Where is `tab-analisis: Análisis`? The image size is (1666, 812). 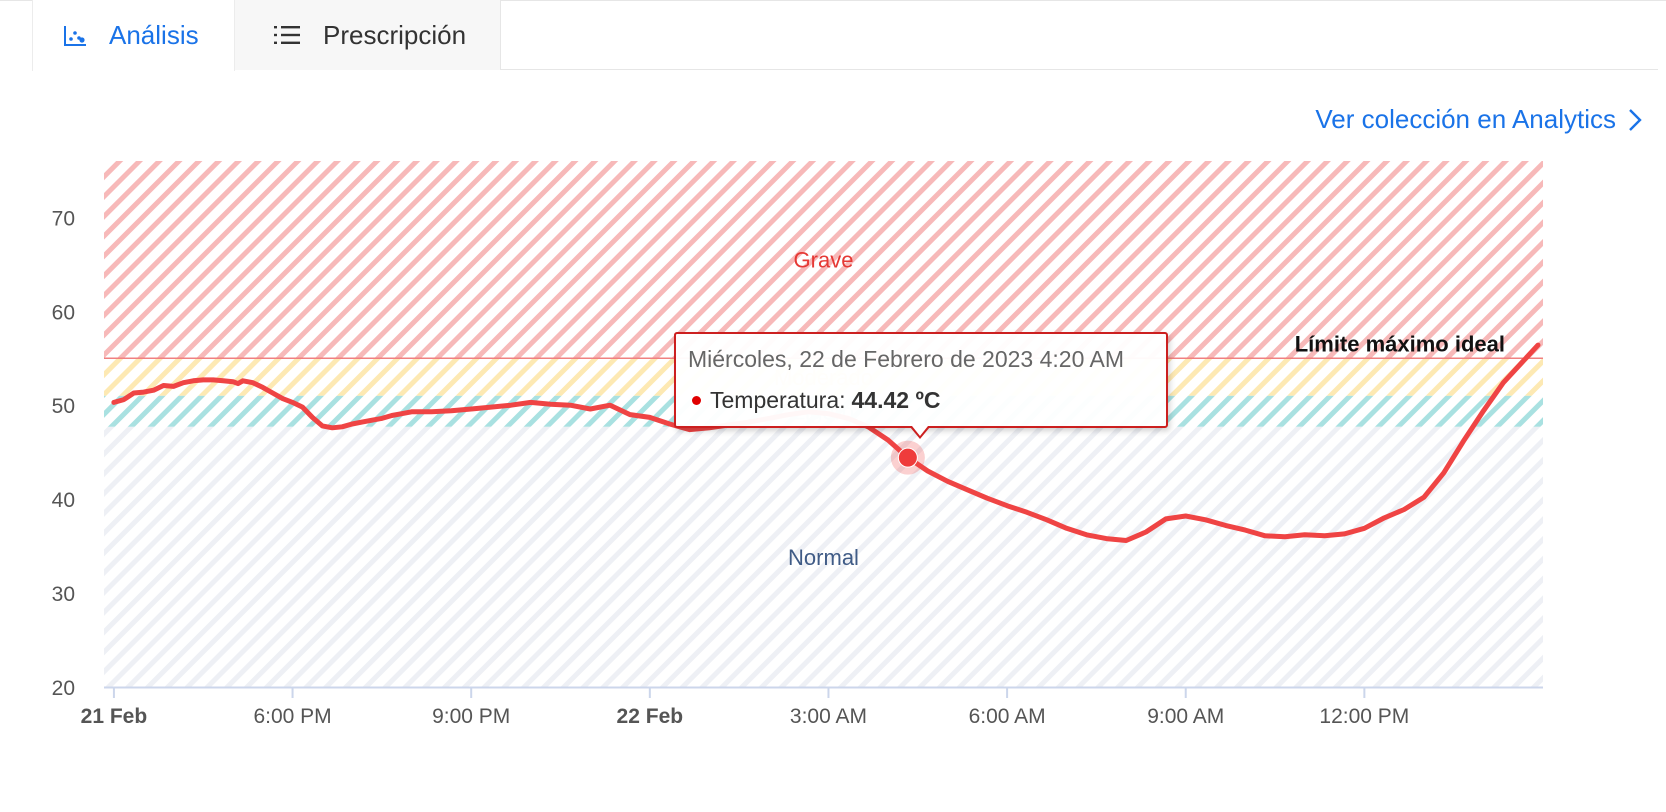 tab-analisis: Análisis is located at coordinates (133, 35).